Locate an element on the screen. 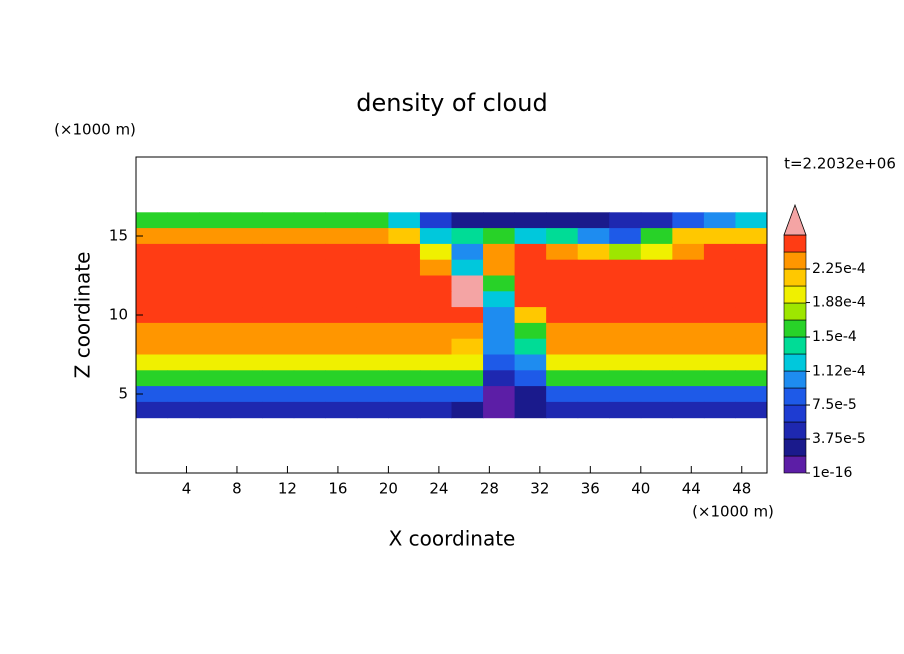 Image resolution: width=904 pixels, height=654 pixels. x-unit: (×1000 m) is located at coordinates (733, 512).